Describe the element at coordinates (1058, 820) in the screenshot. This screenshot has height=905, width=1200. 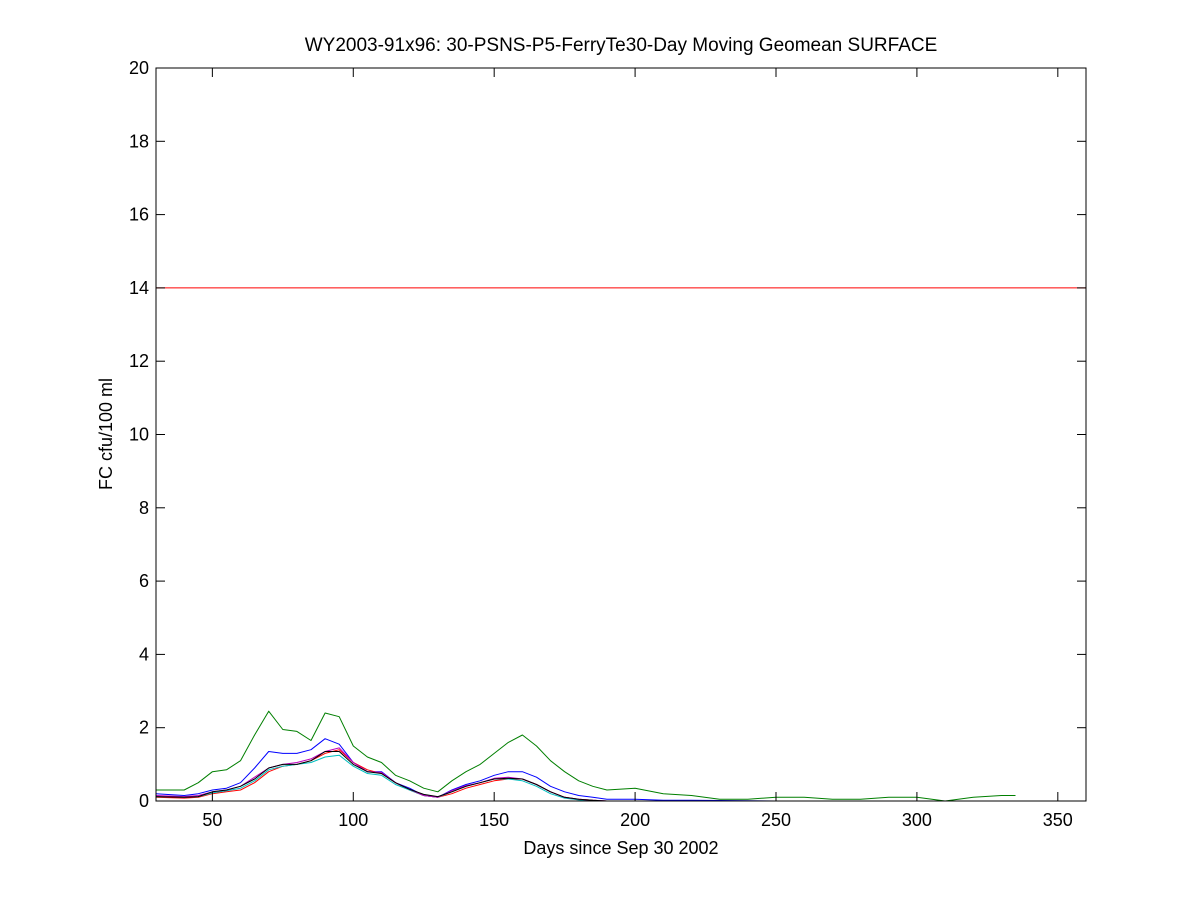
I see `x-tick-label-6: 350` at that location.